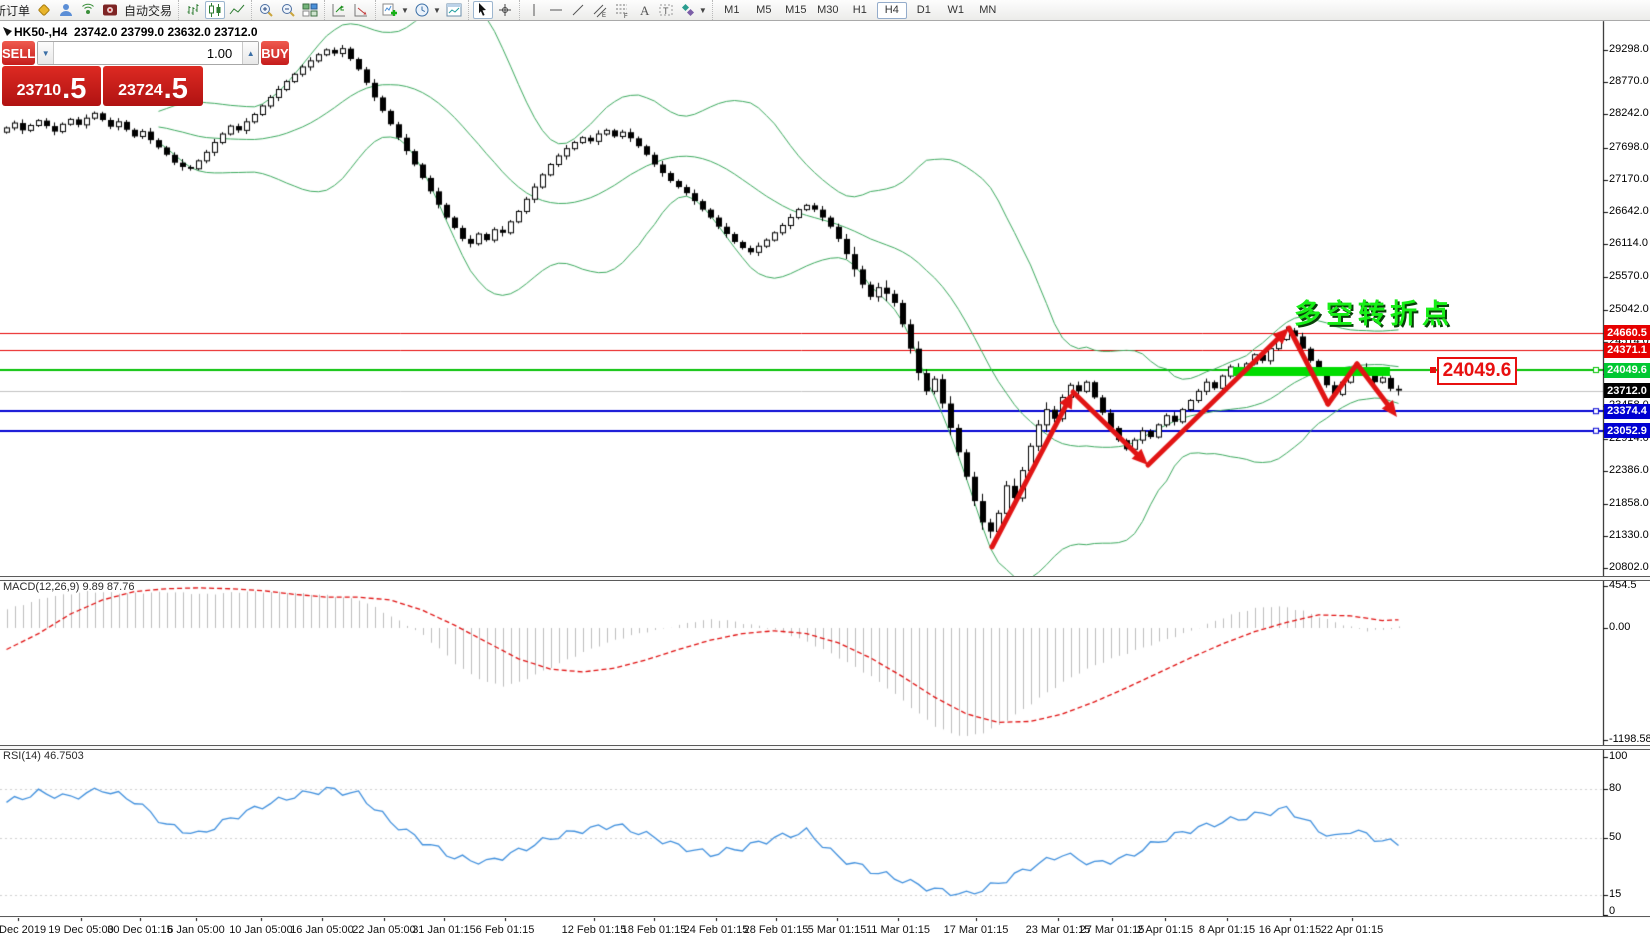 Image resolution: width=1650 pixels, height=944 pixels. What do you see at coordinates (310, 10) in the screenshot?
I see `tile-windows-icon` at bounding box center [310, 10].